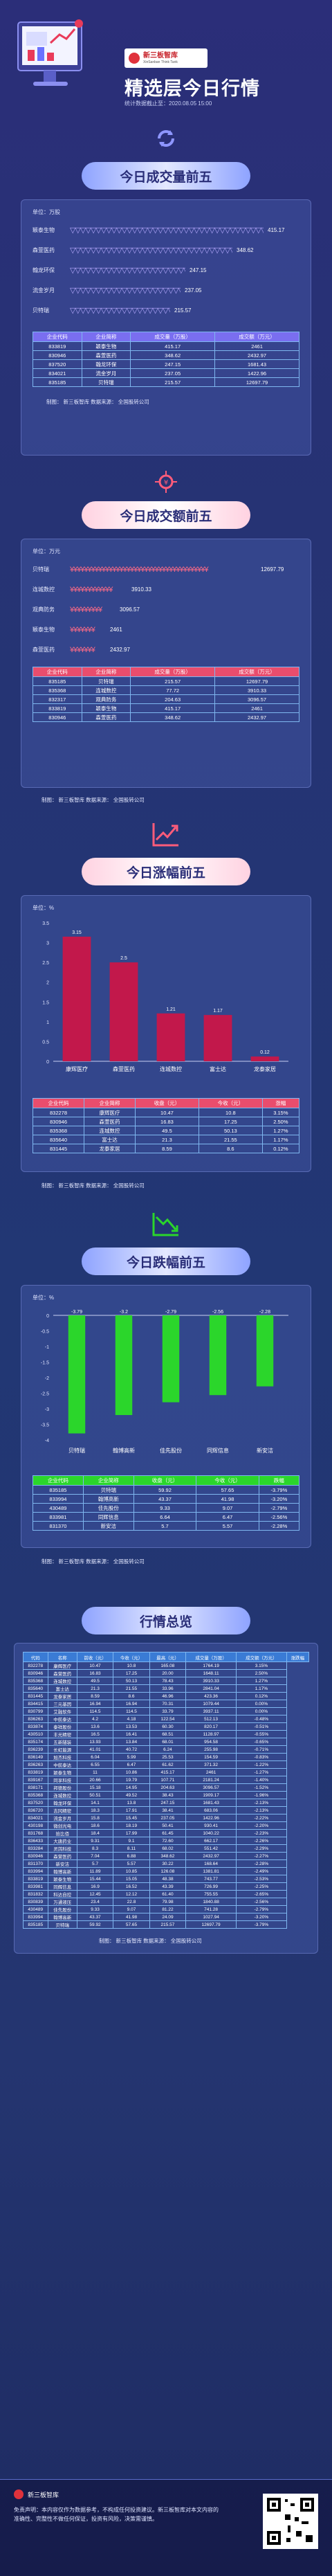 The width and height of the screenshot is (332, 2576). I want to click on amount-table-cell: 348.62, so click(173, 717).